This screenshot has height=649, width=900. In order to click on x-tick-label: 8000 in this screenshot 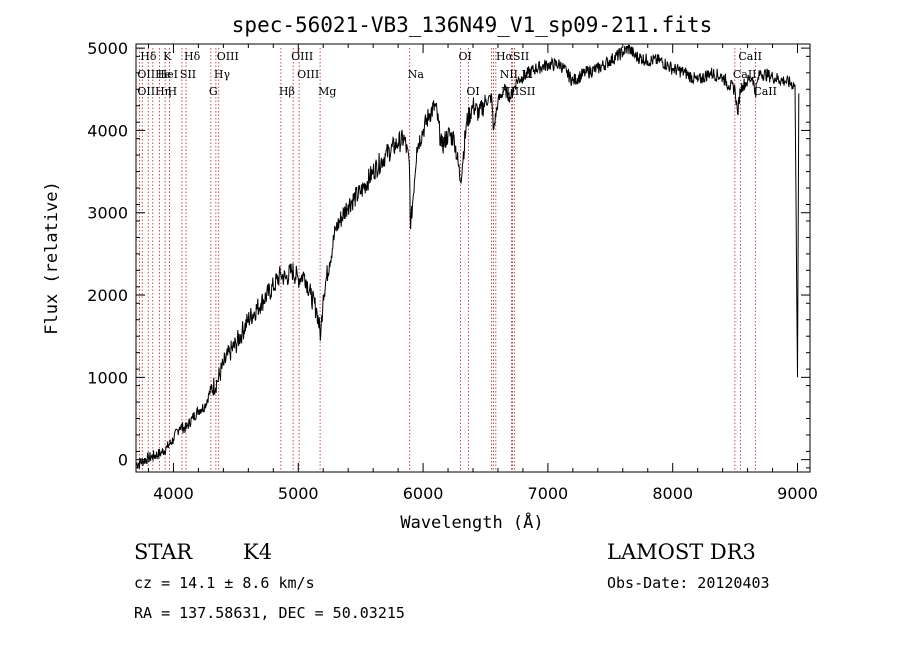, I will do `click(672, 493)`.